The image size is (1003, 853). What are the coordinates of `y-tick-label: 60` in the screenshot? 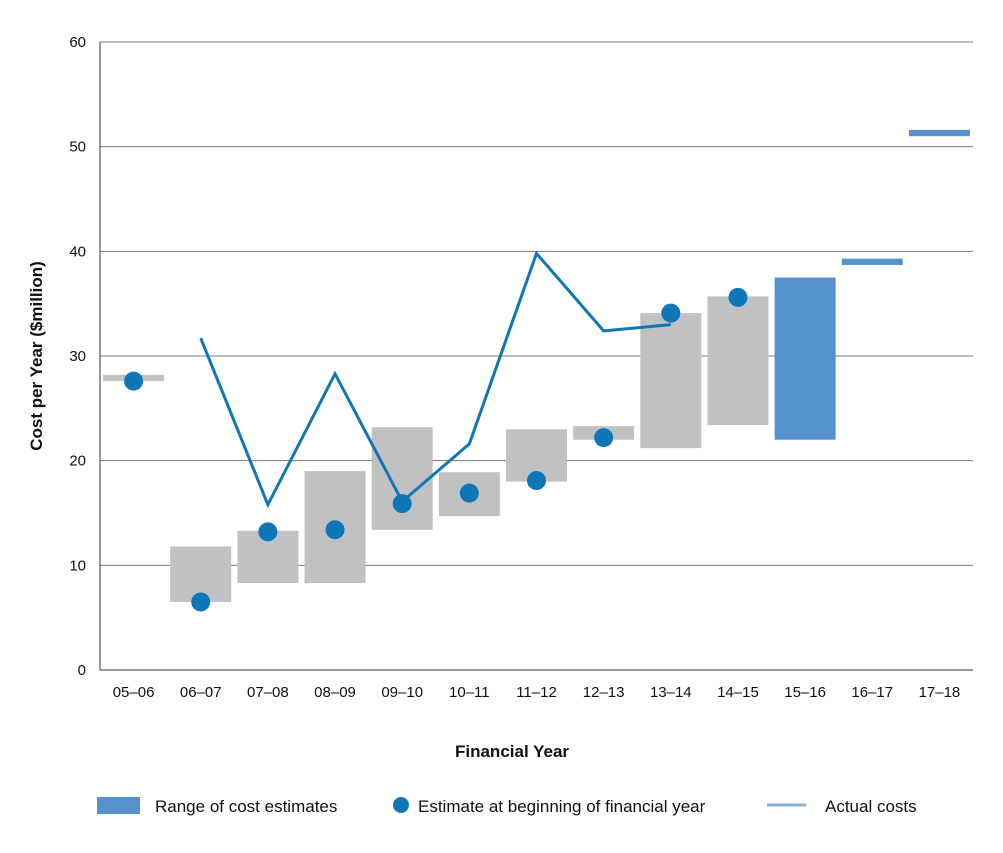 It's located at (77, 42).